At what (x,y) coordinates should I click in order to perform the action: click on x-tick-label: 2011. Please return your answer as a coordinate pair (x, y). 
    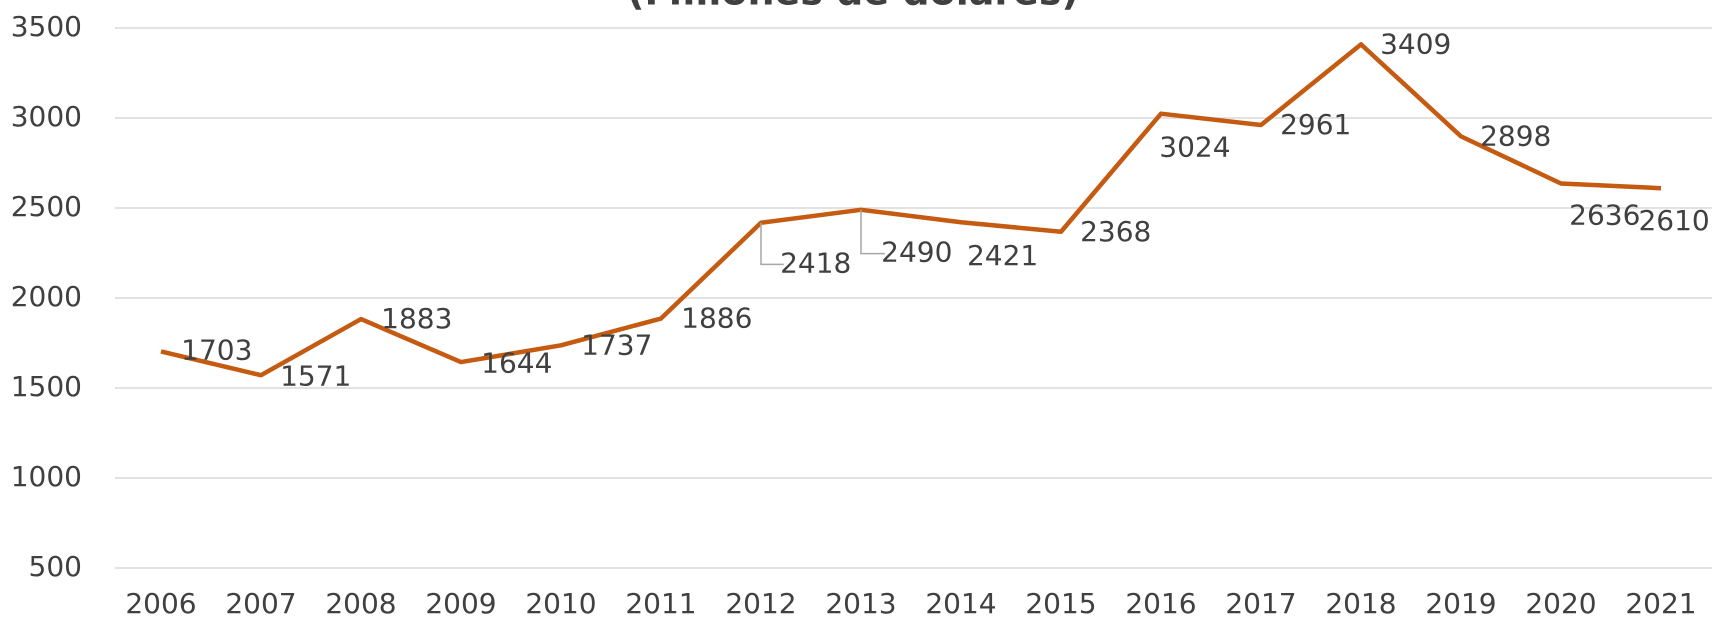
    Looking at the image, I should click on (660, 603).